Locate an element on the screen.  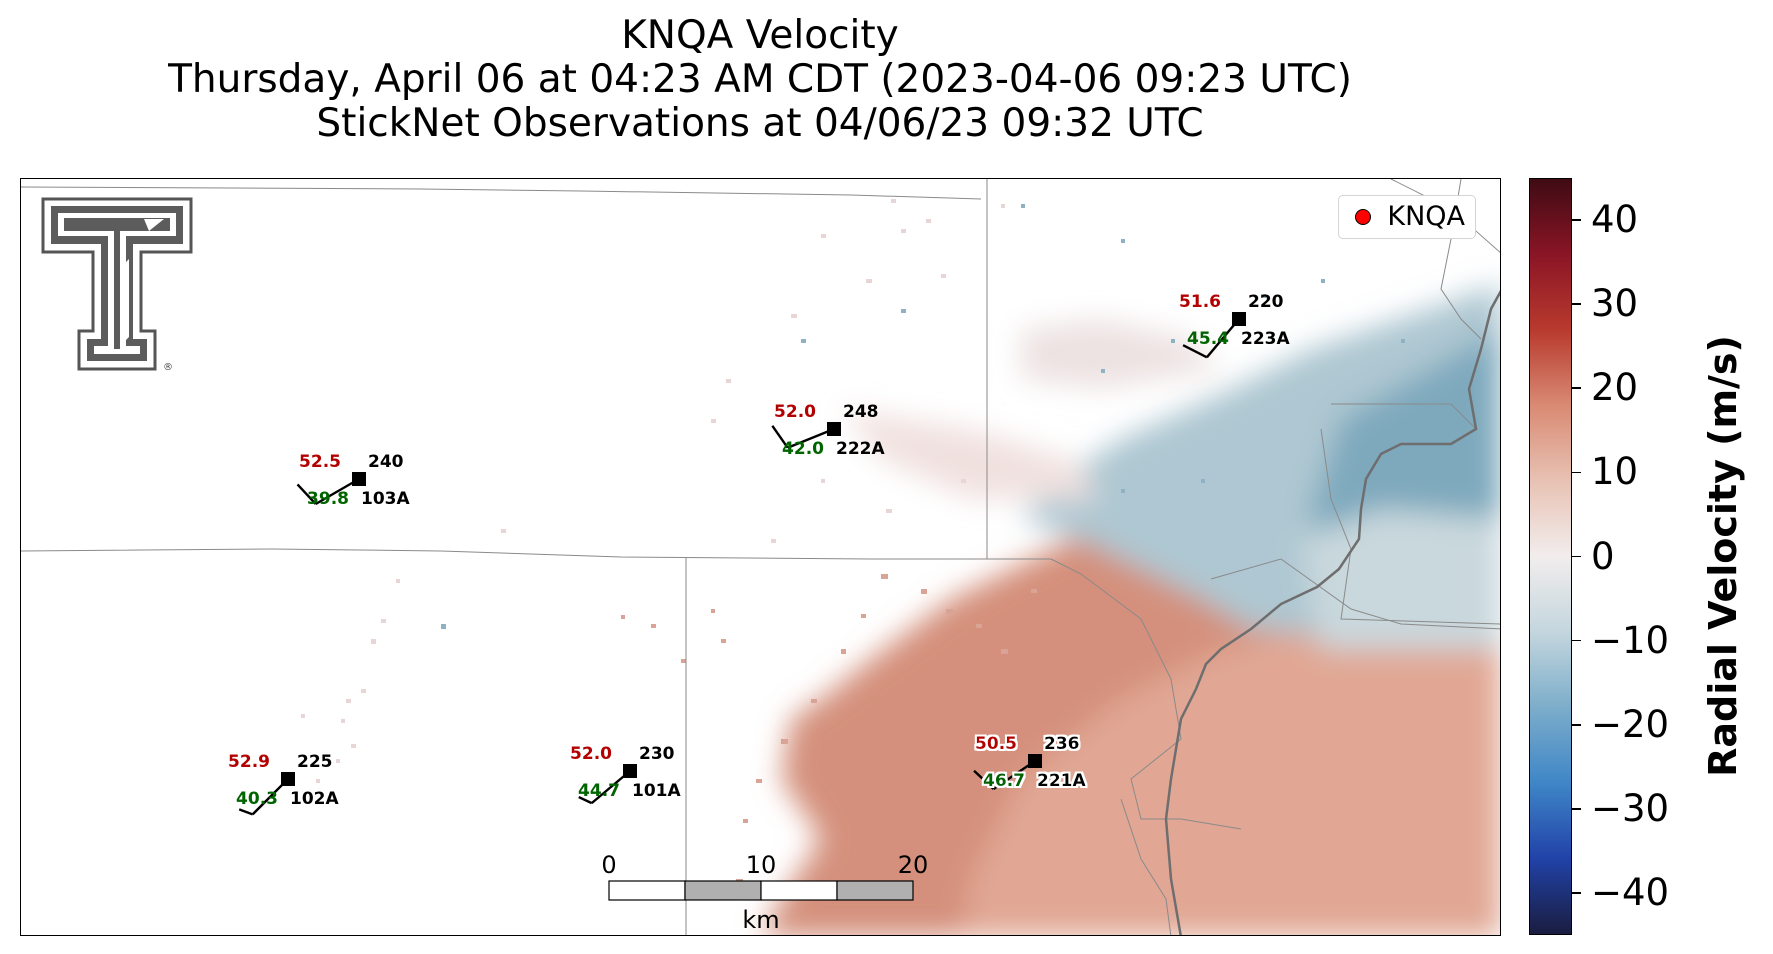
scale-tick-10: 10 is located at coordinates (761, 865).